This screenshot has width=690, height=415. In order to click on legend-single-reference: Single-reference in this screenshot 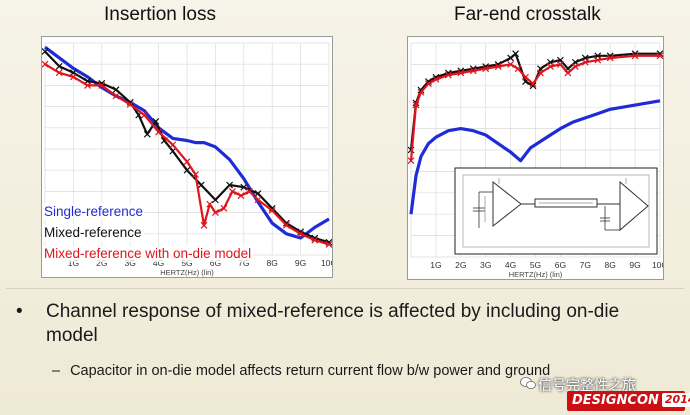, I will do `click(94, 211)`.